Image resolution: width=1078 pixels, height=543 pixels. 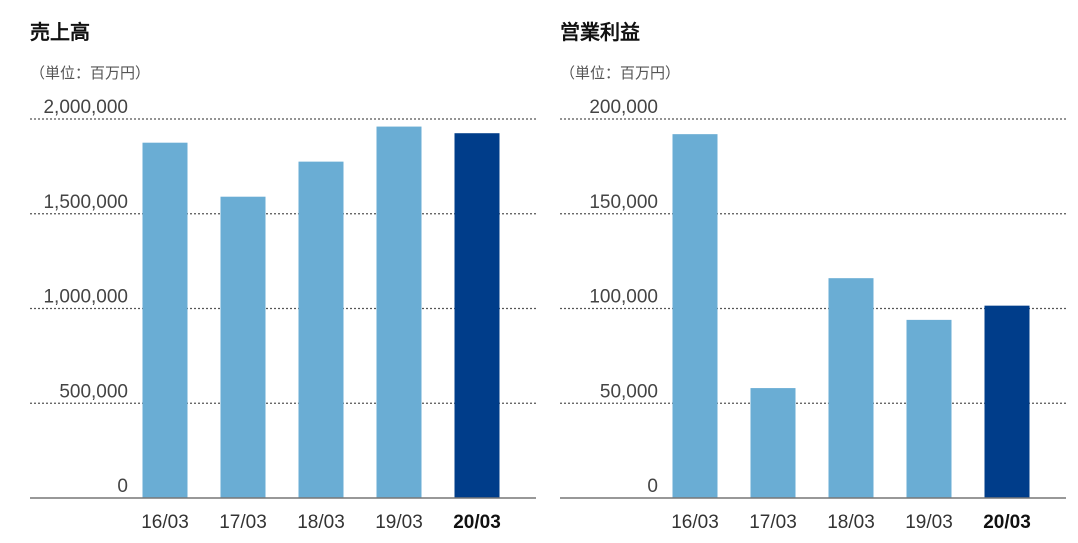 I want to click on y-tick-label: 500,000, so click(x=93, y=391).